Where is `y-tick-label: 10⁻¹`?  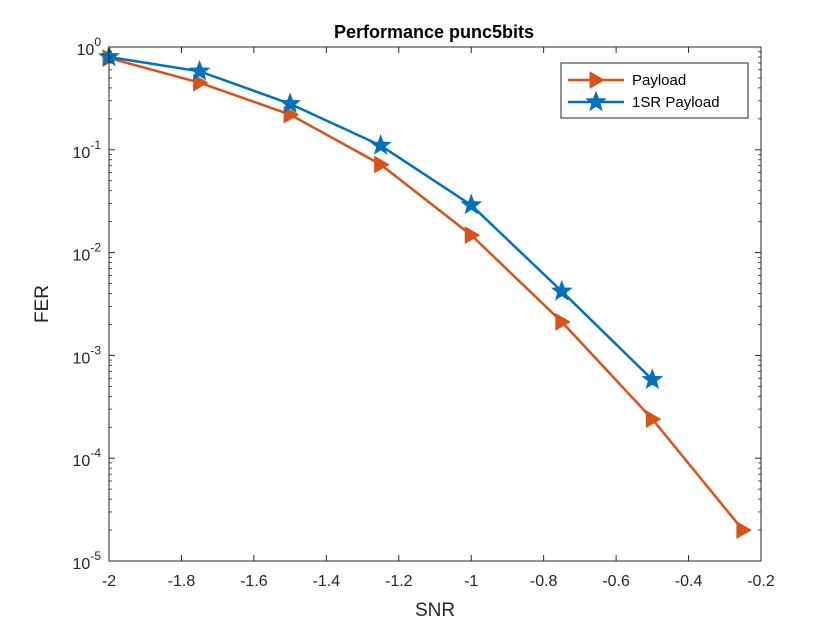 y-tick-label: 10⁻¹ is located at coordinates (87, 150).